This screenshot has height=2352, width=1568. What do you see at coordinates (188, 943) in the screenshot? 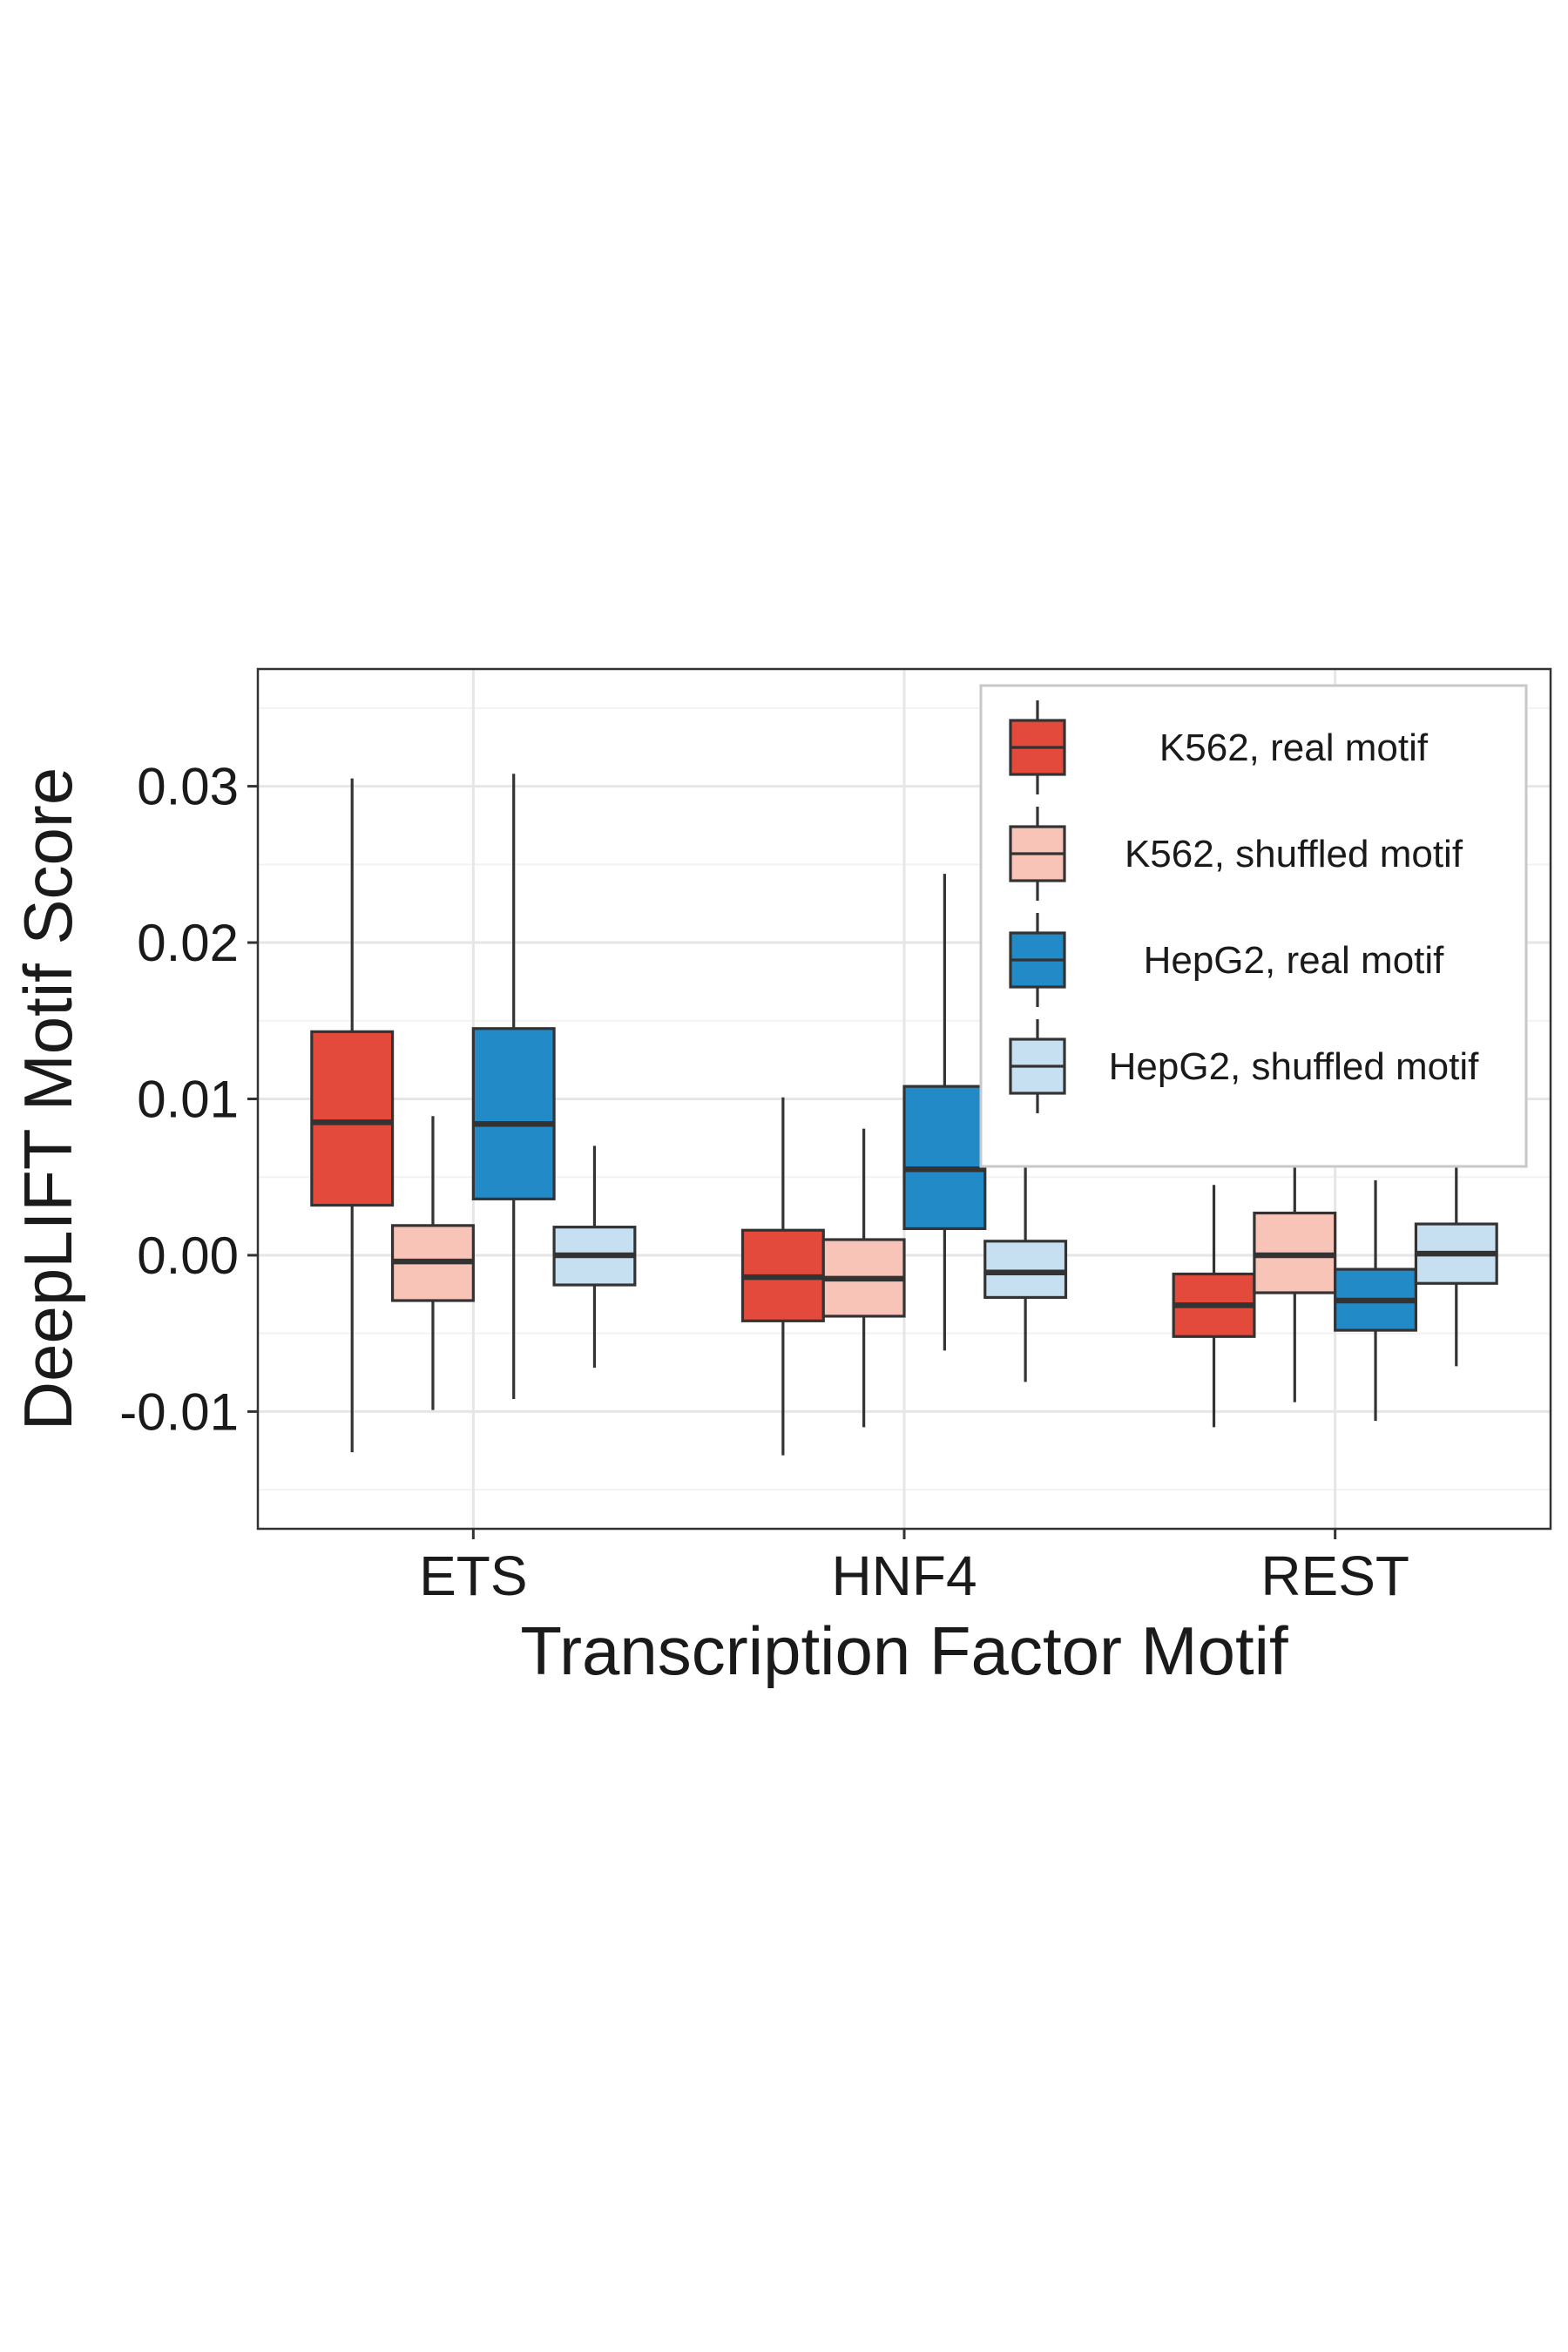
I see `y-tick-label: 0.02` at bounding box center [188, 943].